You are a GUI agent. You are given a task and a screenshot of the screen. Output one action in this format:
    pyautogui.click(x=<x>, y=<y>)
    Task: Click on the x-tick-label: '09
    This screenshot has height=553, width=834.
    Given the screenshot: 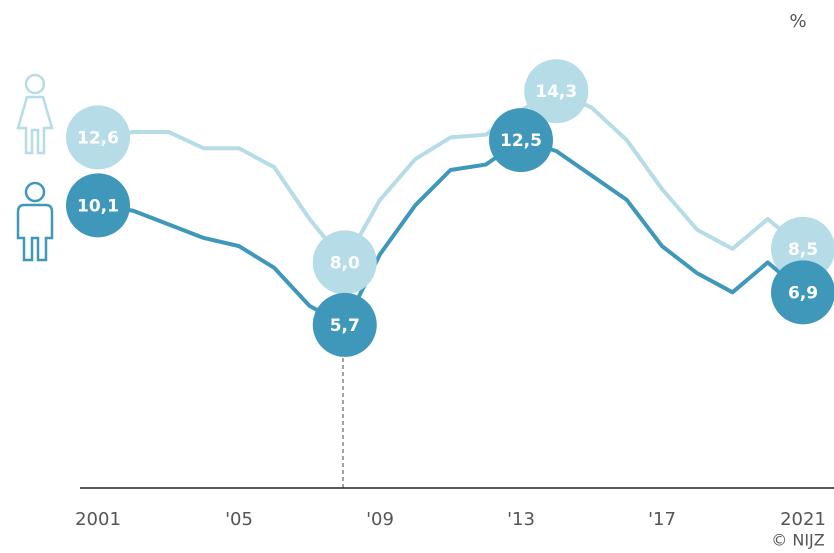 What is the action you would take?
    pyautogui.click(x=380, y=519)
    